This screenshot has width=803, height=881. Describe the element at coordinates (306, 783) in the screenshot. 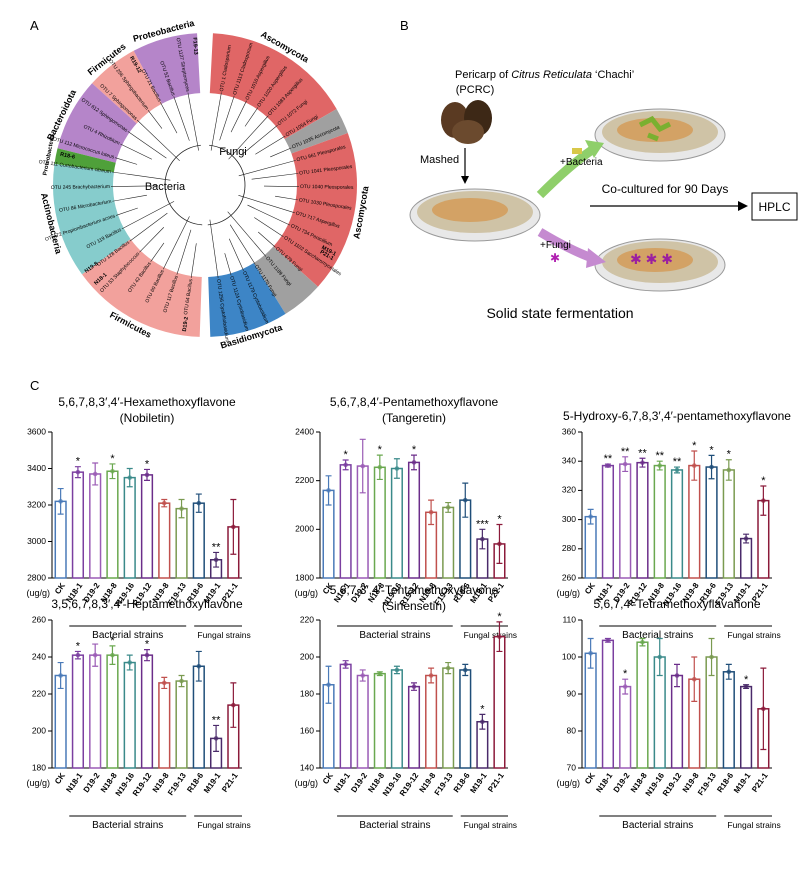

I see `y-axis-label: (ug/g)` at that location.